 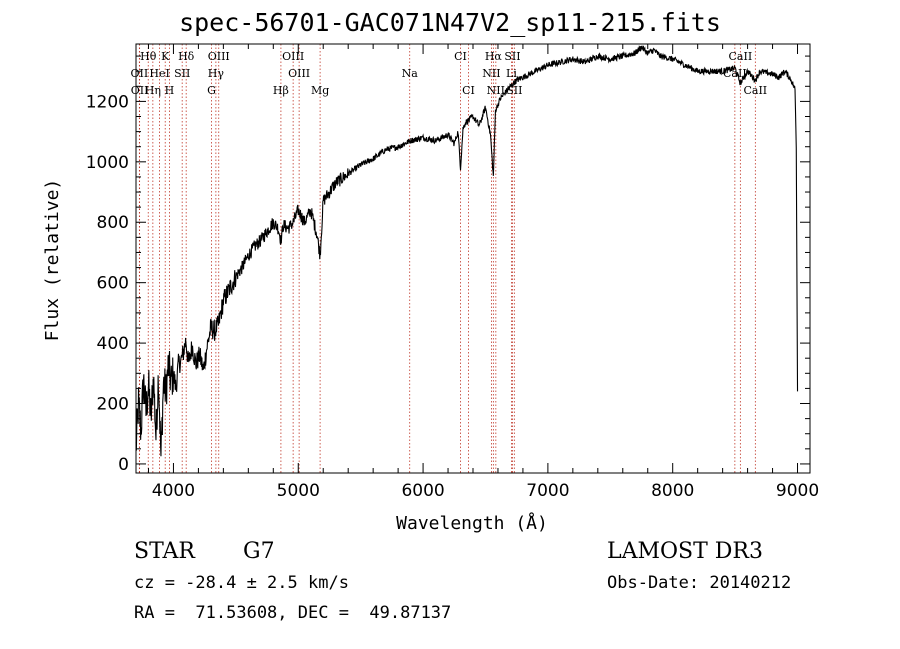 I want to click on x-axis-label: Wavelength (Å), so click(x=472, y=523).